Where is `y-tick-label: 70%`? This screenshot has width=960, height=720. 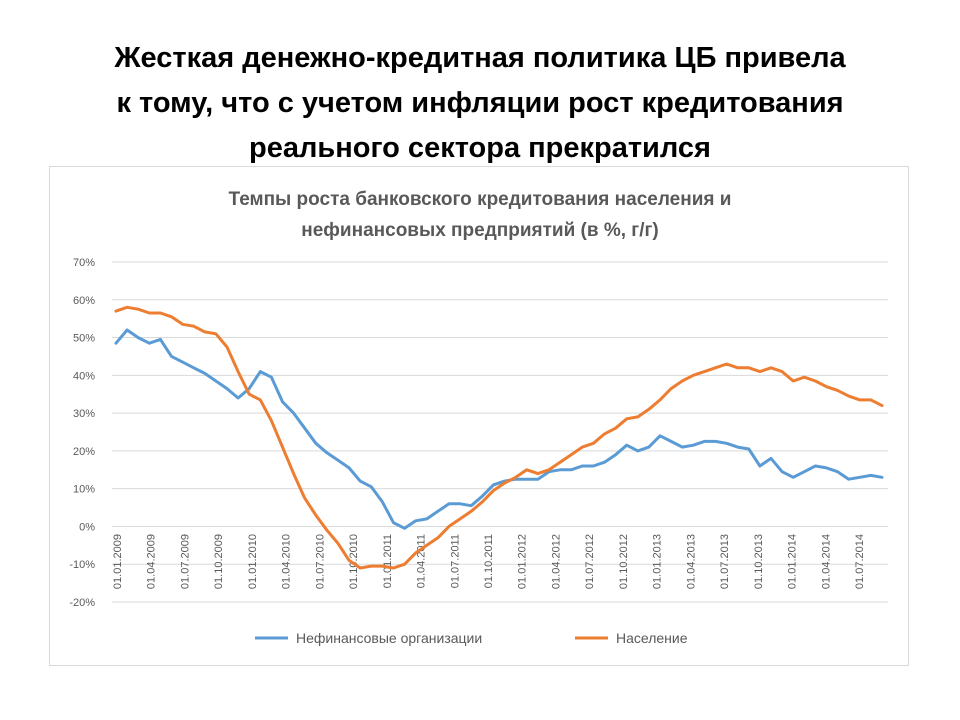
y-tick-label: 70% is located at coordinates (84, 263).